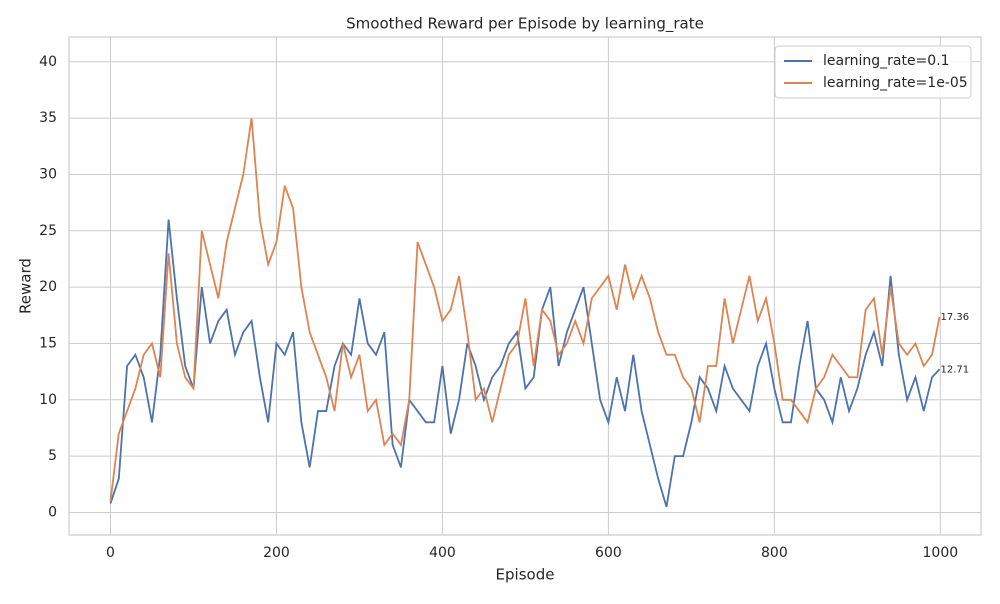  I want to click on x-tick-label: 200, so click(276, 553).